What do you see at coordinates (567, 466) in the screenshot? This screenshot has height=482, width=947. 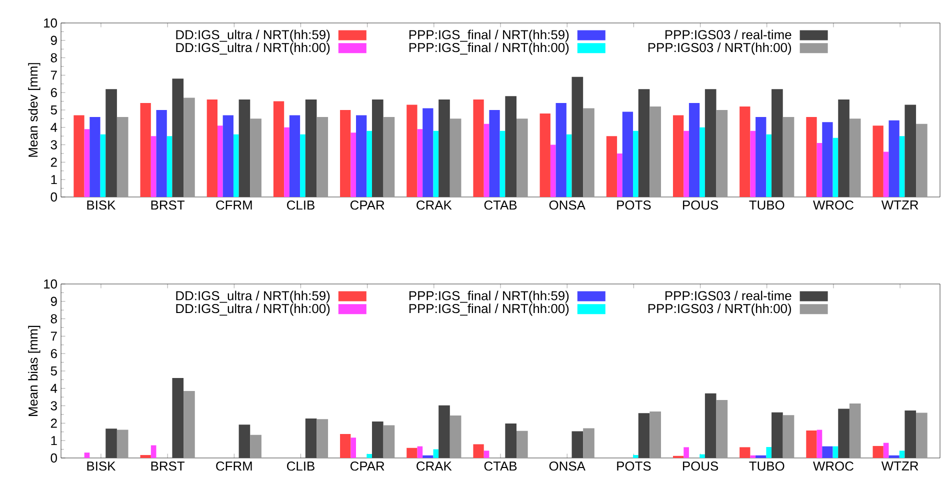 I see `x-tick-label: ONSA` at bounding box center [567, 466].